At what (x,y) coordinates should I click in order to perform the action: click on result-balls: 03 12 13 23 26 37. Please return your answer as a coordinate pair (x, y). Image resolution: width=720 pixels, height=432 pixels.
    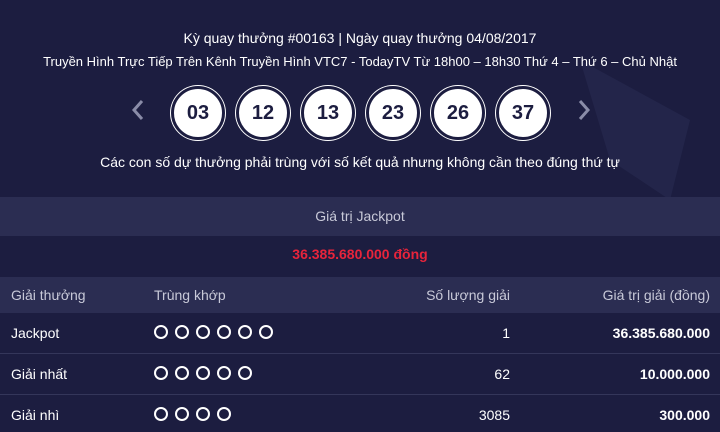
    Looking at the image, I should click on (360, 113).